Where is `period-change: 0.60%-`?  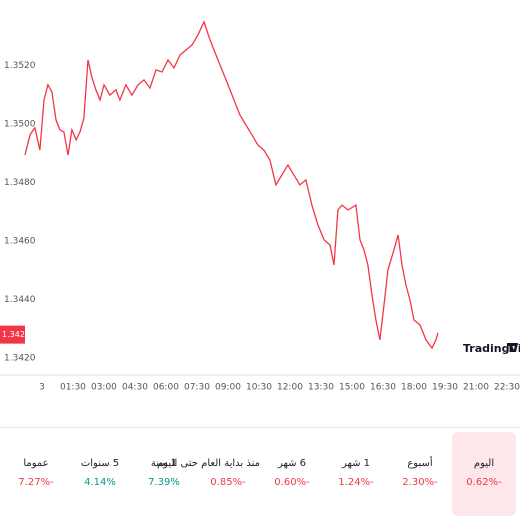
period-change: 0.60%- is located at coordinates (292, 482).